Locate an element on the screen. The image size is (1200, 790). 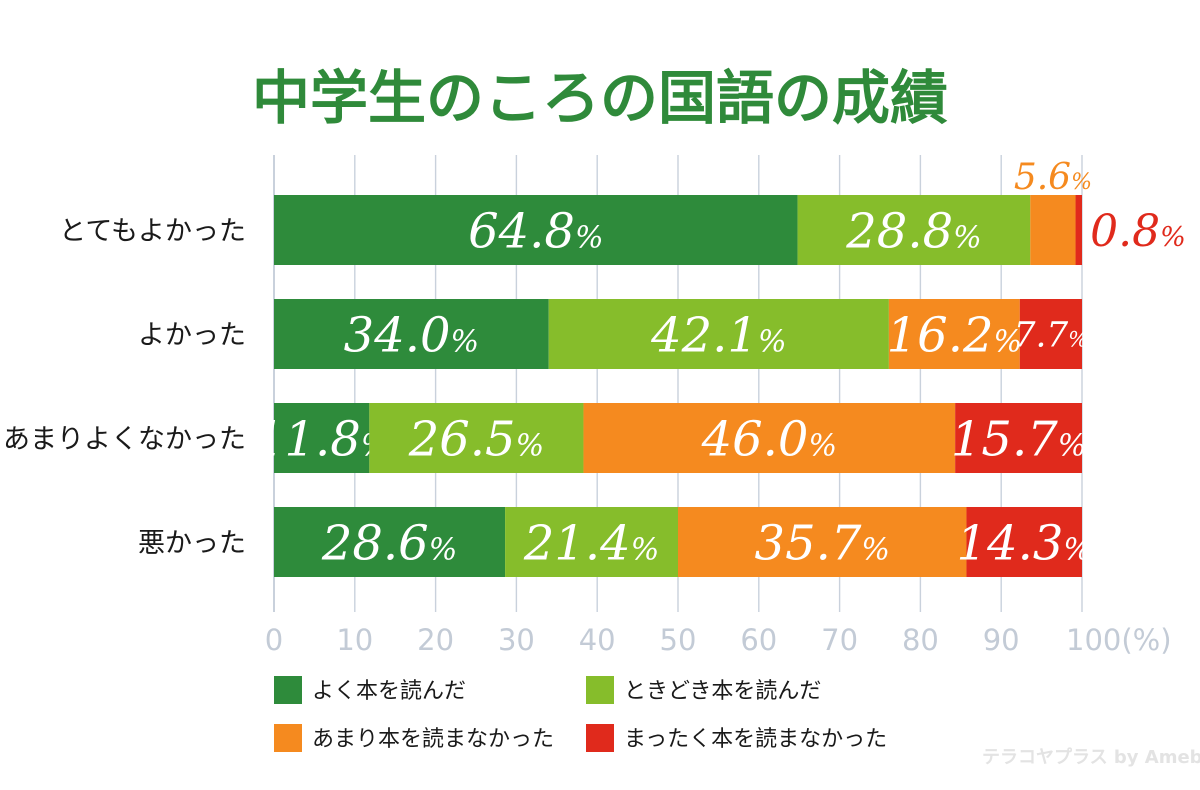
bar-value-label: 0.8% is located at coordinates (1138, 231).